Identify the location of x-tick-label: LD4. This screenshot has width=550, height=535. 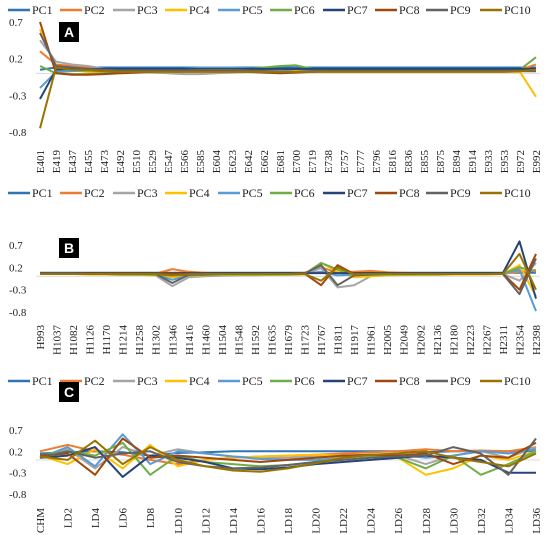
(96, 518).